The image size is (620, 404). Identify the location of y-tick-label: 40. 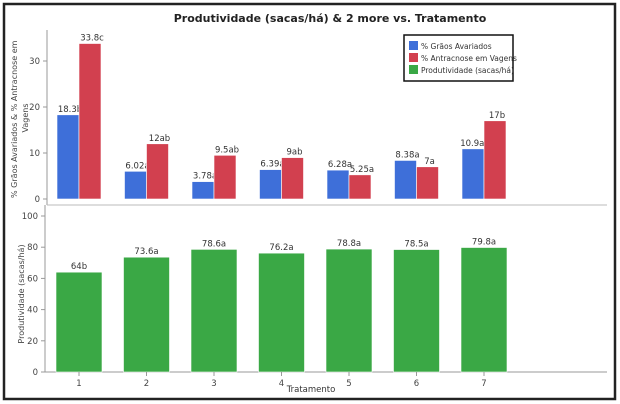
(32, 311).